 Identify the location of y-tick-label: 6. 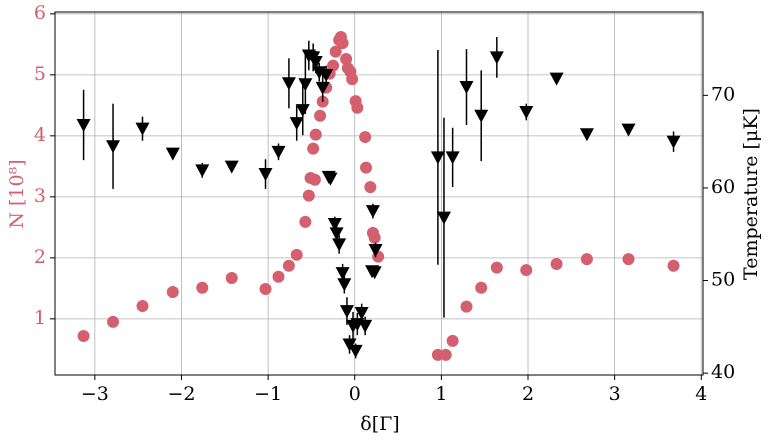
(40, 13).